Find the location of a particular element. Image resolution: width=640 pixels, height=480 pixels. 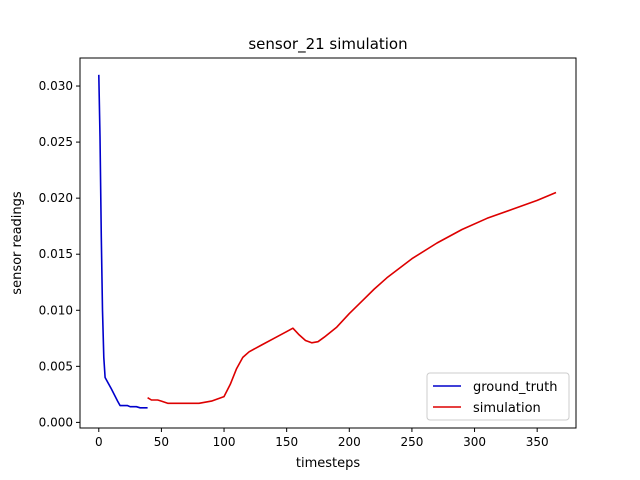

y-axis: 0.000 0.005 0.010 0.015 0.020 0.025 0.030 is located at coordinates (59, 254).